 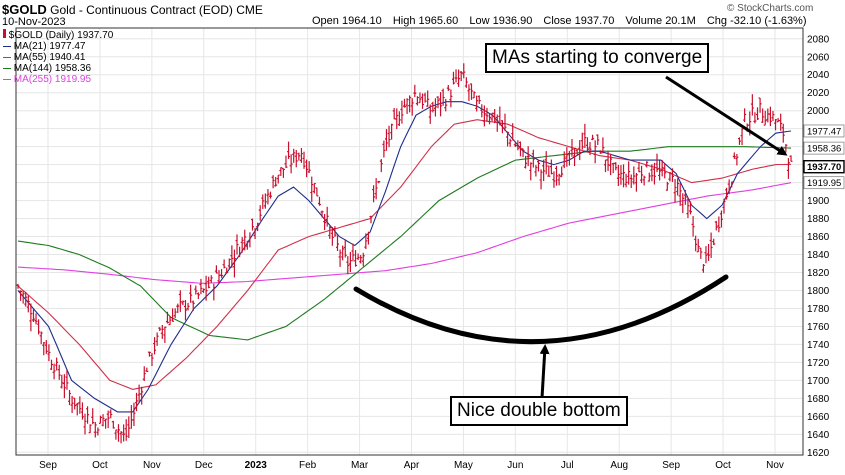 What do you see at coordinates (249, 10) in the screenshot?
I see `exchange: CME` at bounding box center [249, 10].